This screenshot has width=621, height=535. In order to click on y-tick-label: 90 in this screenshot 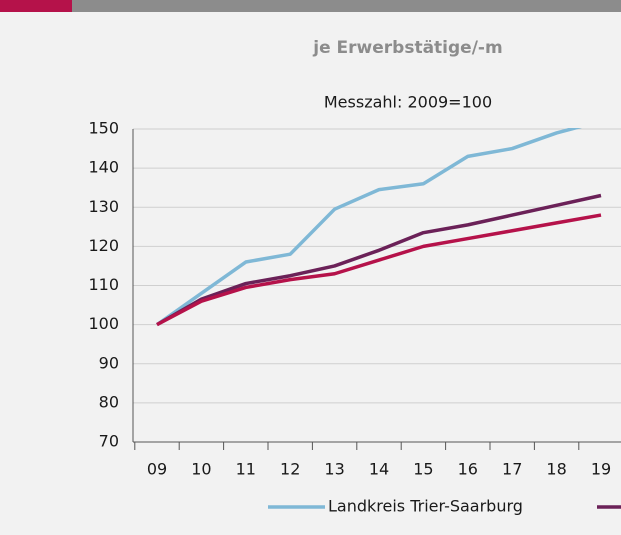, I will do `click(109, 362)`.